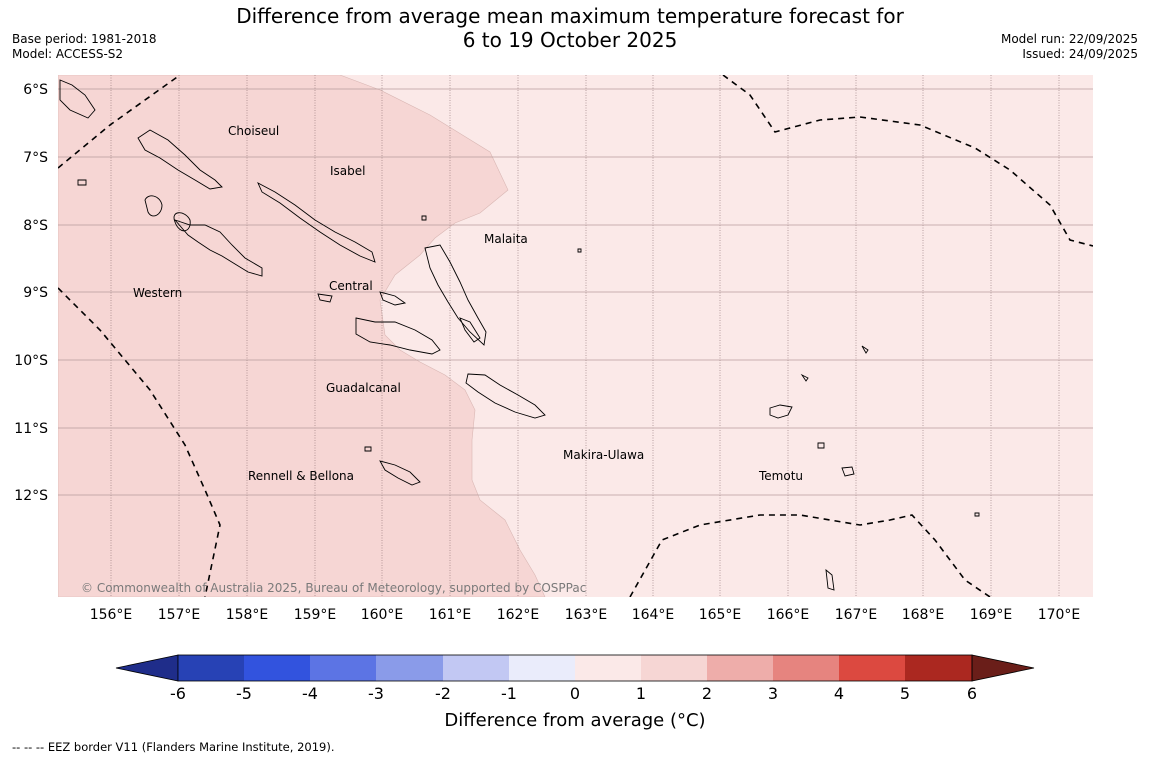  Describe the element at coordinates (720, 615) in the screenshot. I see `lon-label: 165°E` at that location.